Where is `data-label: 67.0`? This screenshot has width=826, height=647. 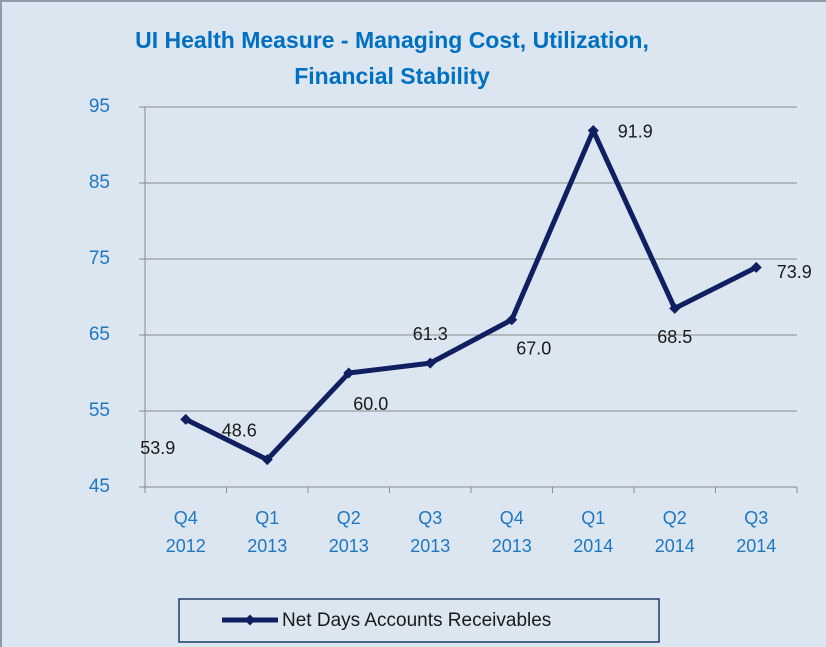 data-label: 67.0 is located at coordinates (533, 349).